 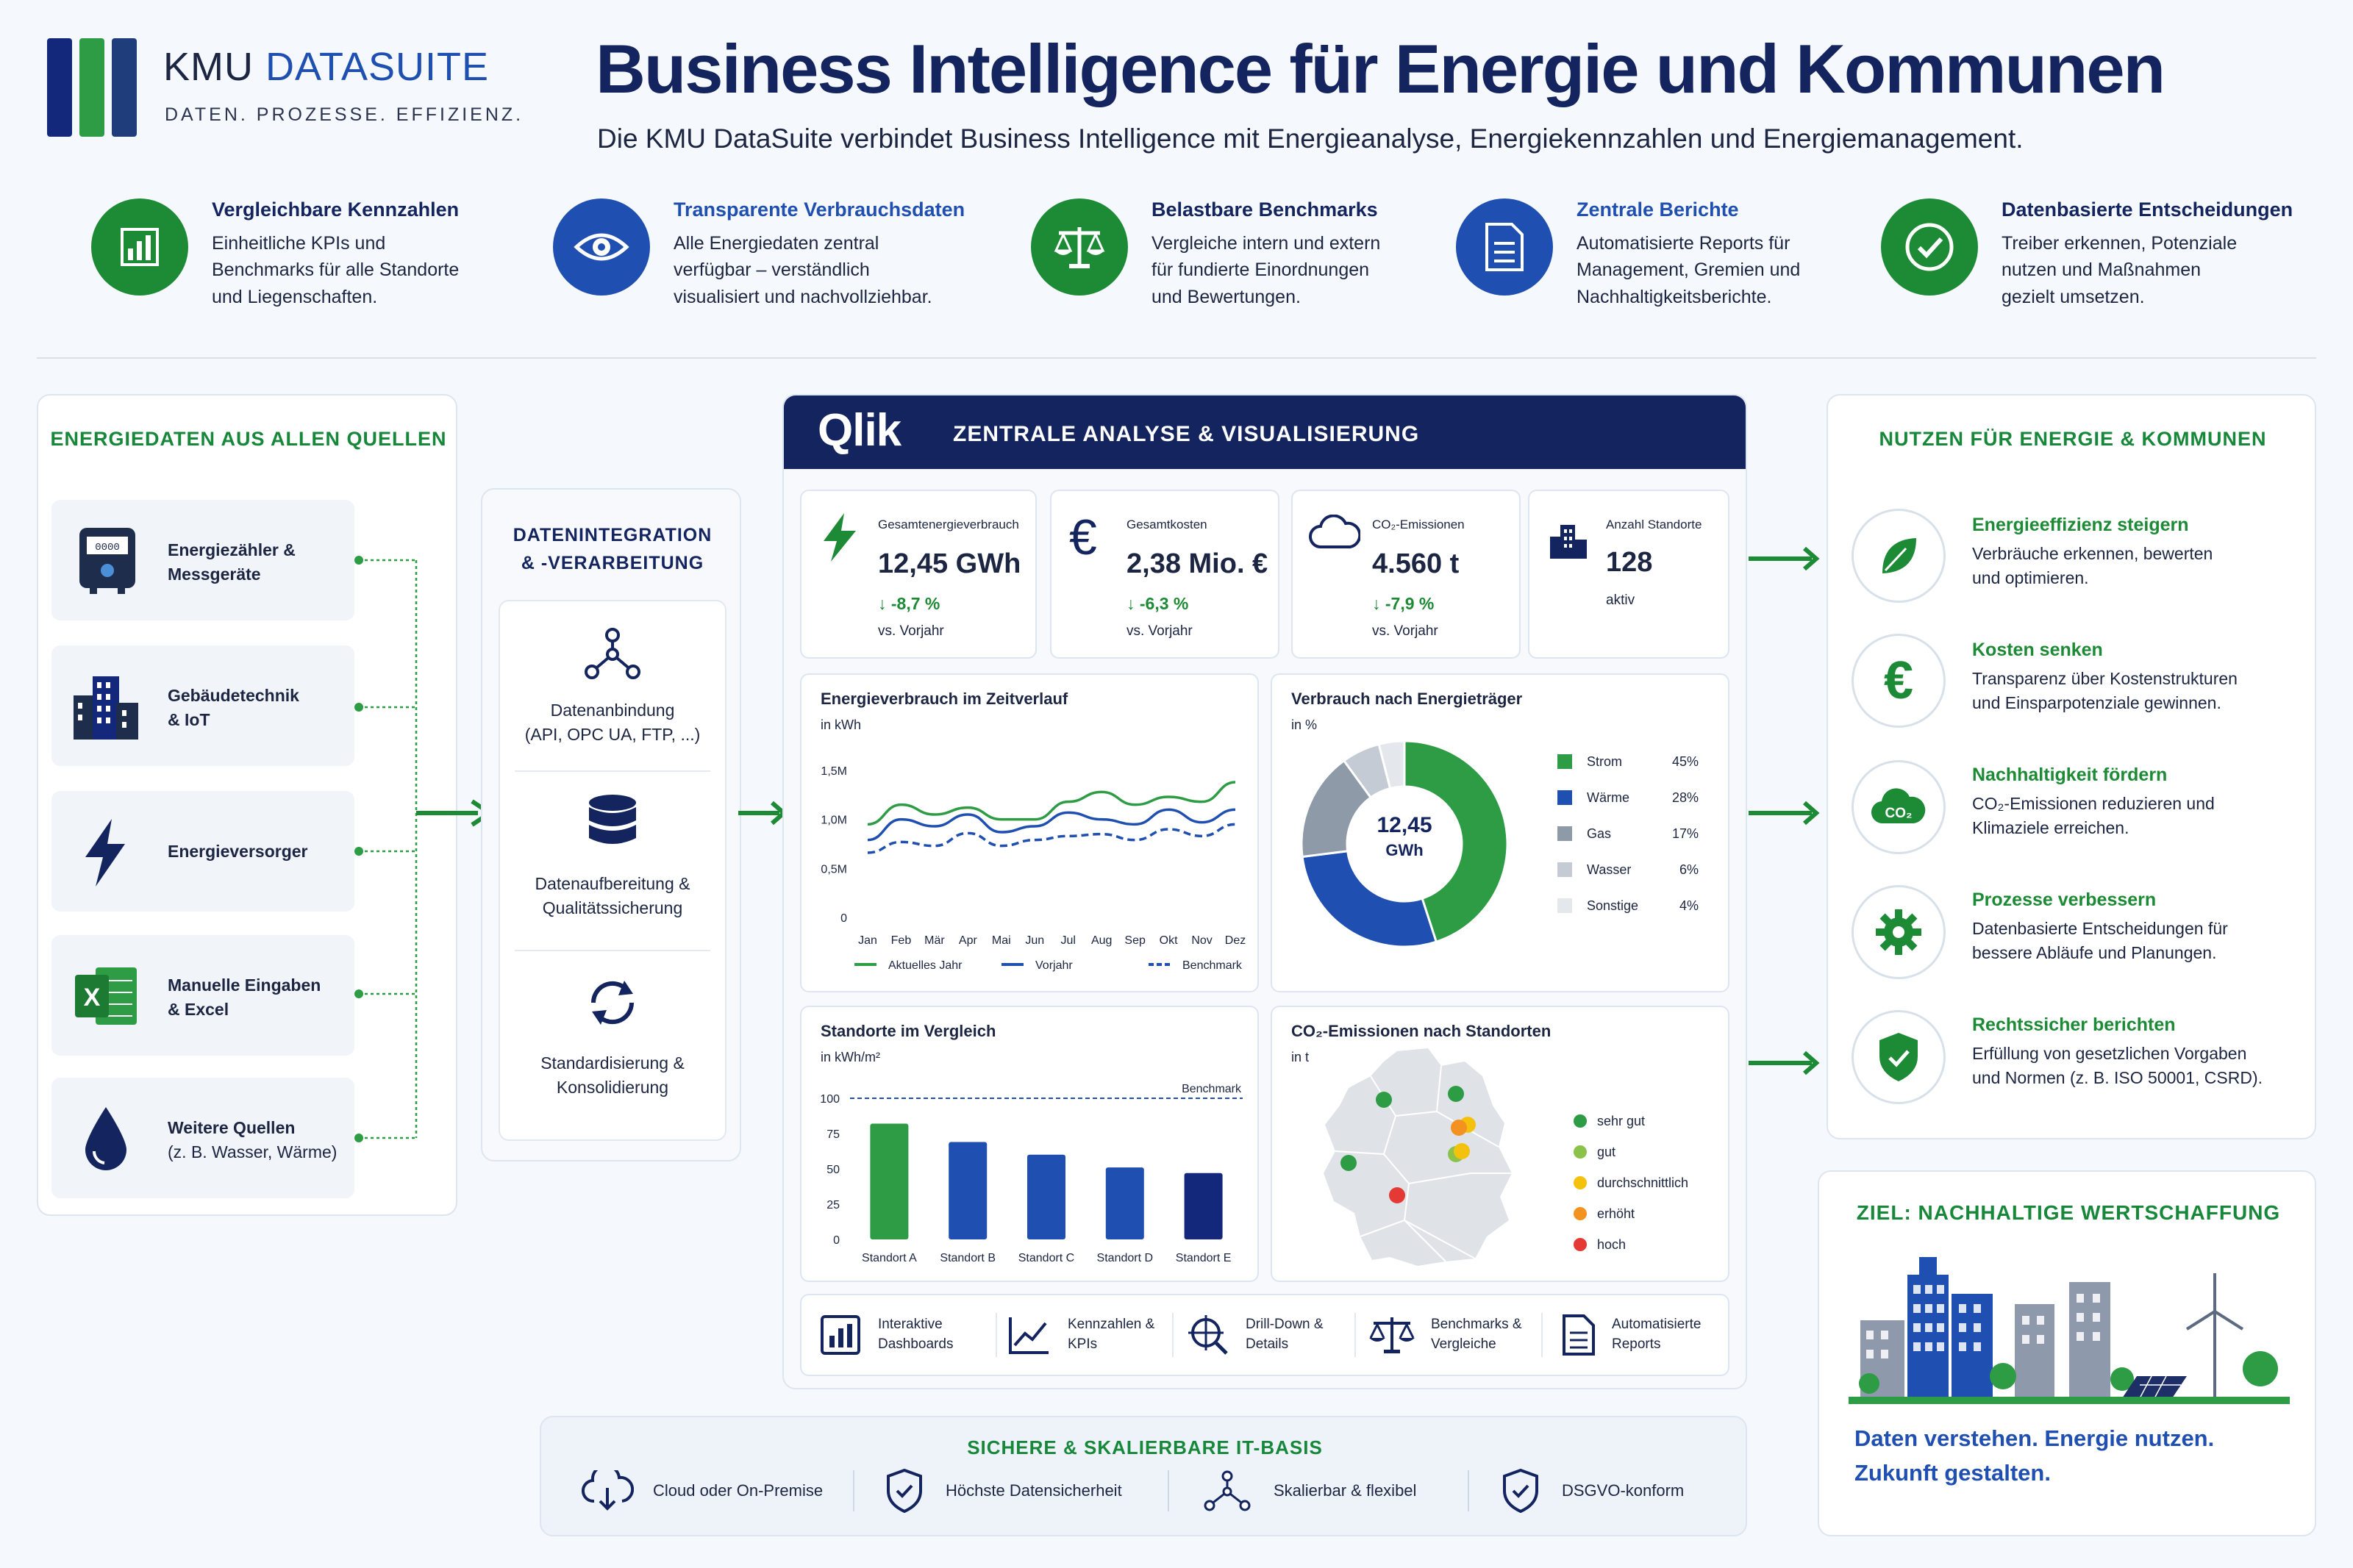 What do you see at coordinates (1689, 905) in the screenshot?
I see `legend-value: 4%` at bounding box center [1689, 905].